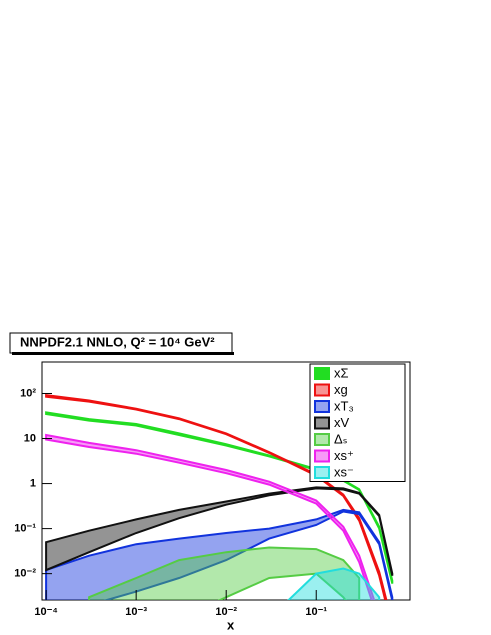 The image size is (491, 635). Describe the element at coordinates (344, 405) in the screenshot. I see `legend-label: xT₃` at that location.